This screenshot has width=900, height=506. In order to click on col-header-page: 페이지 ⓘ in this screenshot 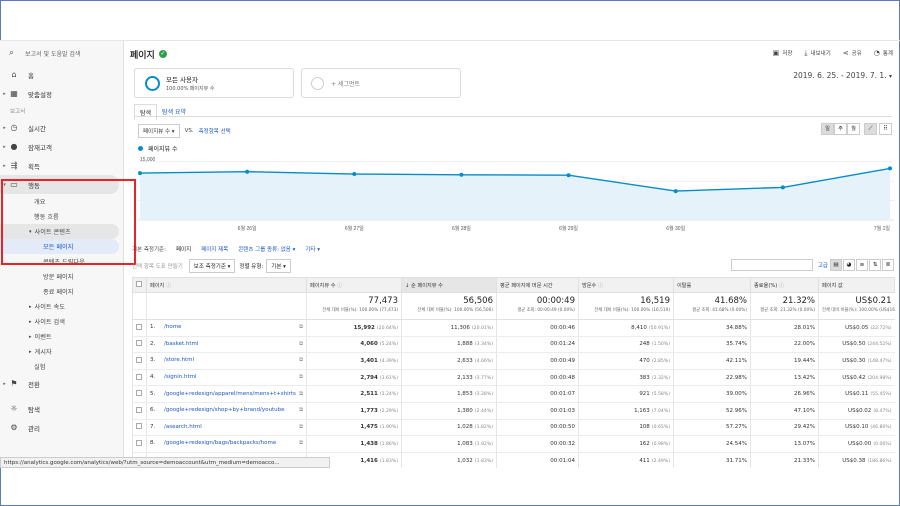, I will do `click(226, 285)`.